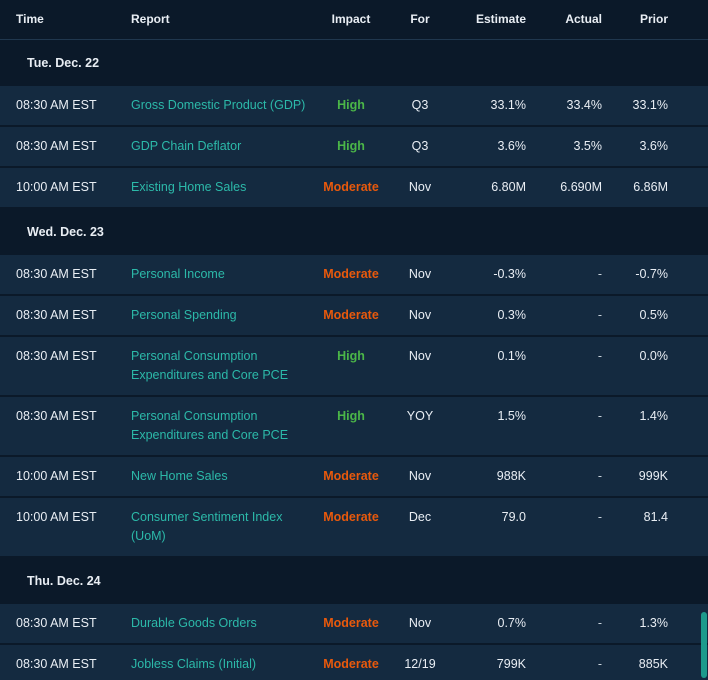 The height and width of the screenshot is (680, 708). I want to click on row-estimate: 79.0, so click(513, 517).